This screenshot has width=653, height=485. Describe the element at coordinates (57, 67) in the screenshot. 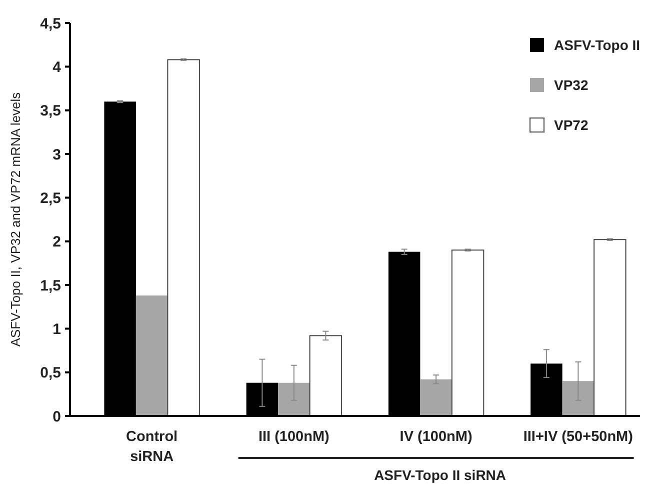

I see `y-tick-label: 4` at that location.